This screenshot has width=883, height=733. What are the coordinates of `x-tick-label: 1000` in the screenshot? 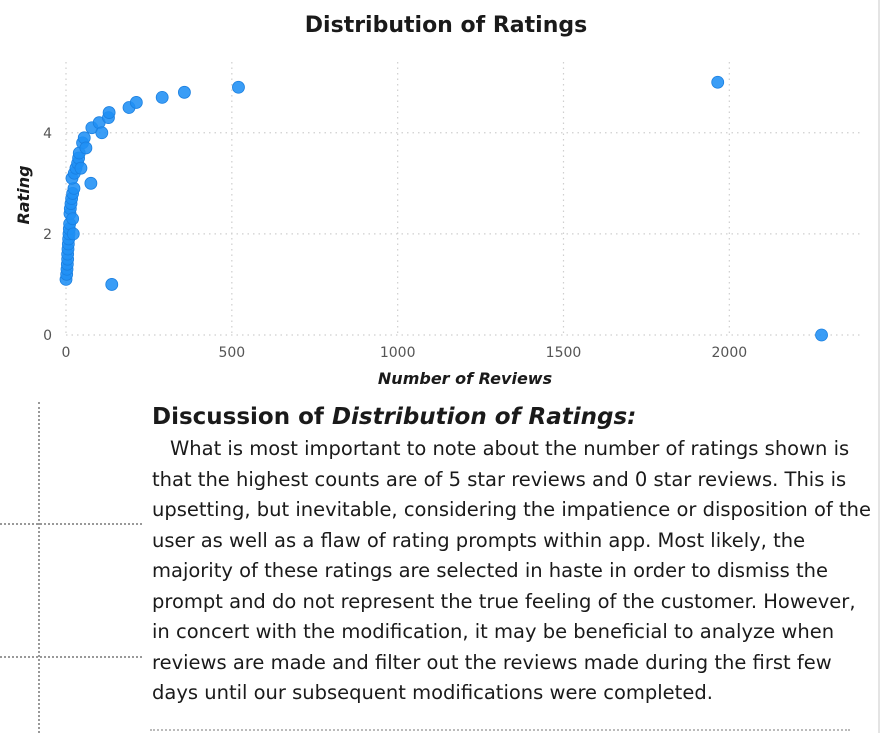 It's located at (398, 353).